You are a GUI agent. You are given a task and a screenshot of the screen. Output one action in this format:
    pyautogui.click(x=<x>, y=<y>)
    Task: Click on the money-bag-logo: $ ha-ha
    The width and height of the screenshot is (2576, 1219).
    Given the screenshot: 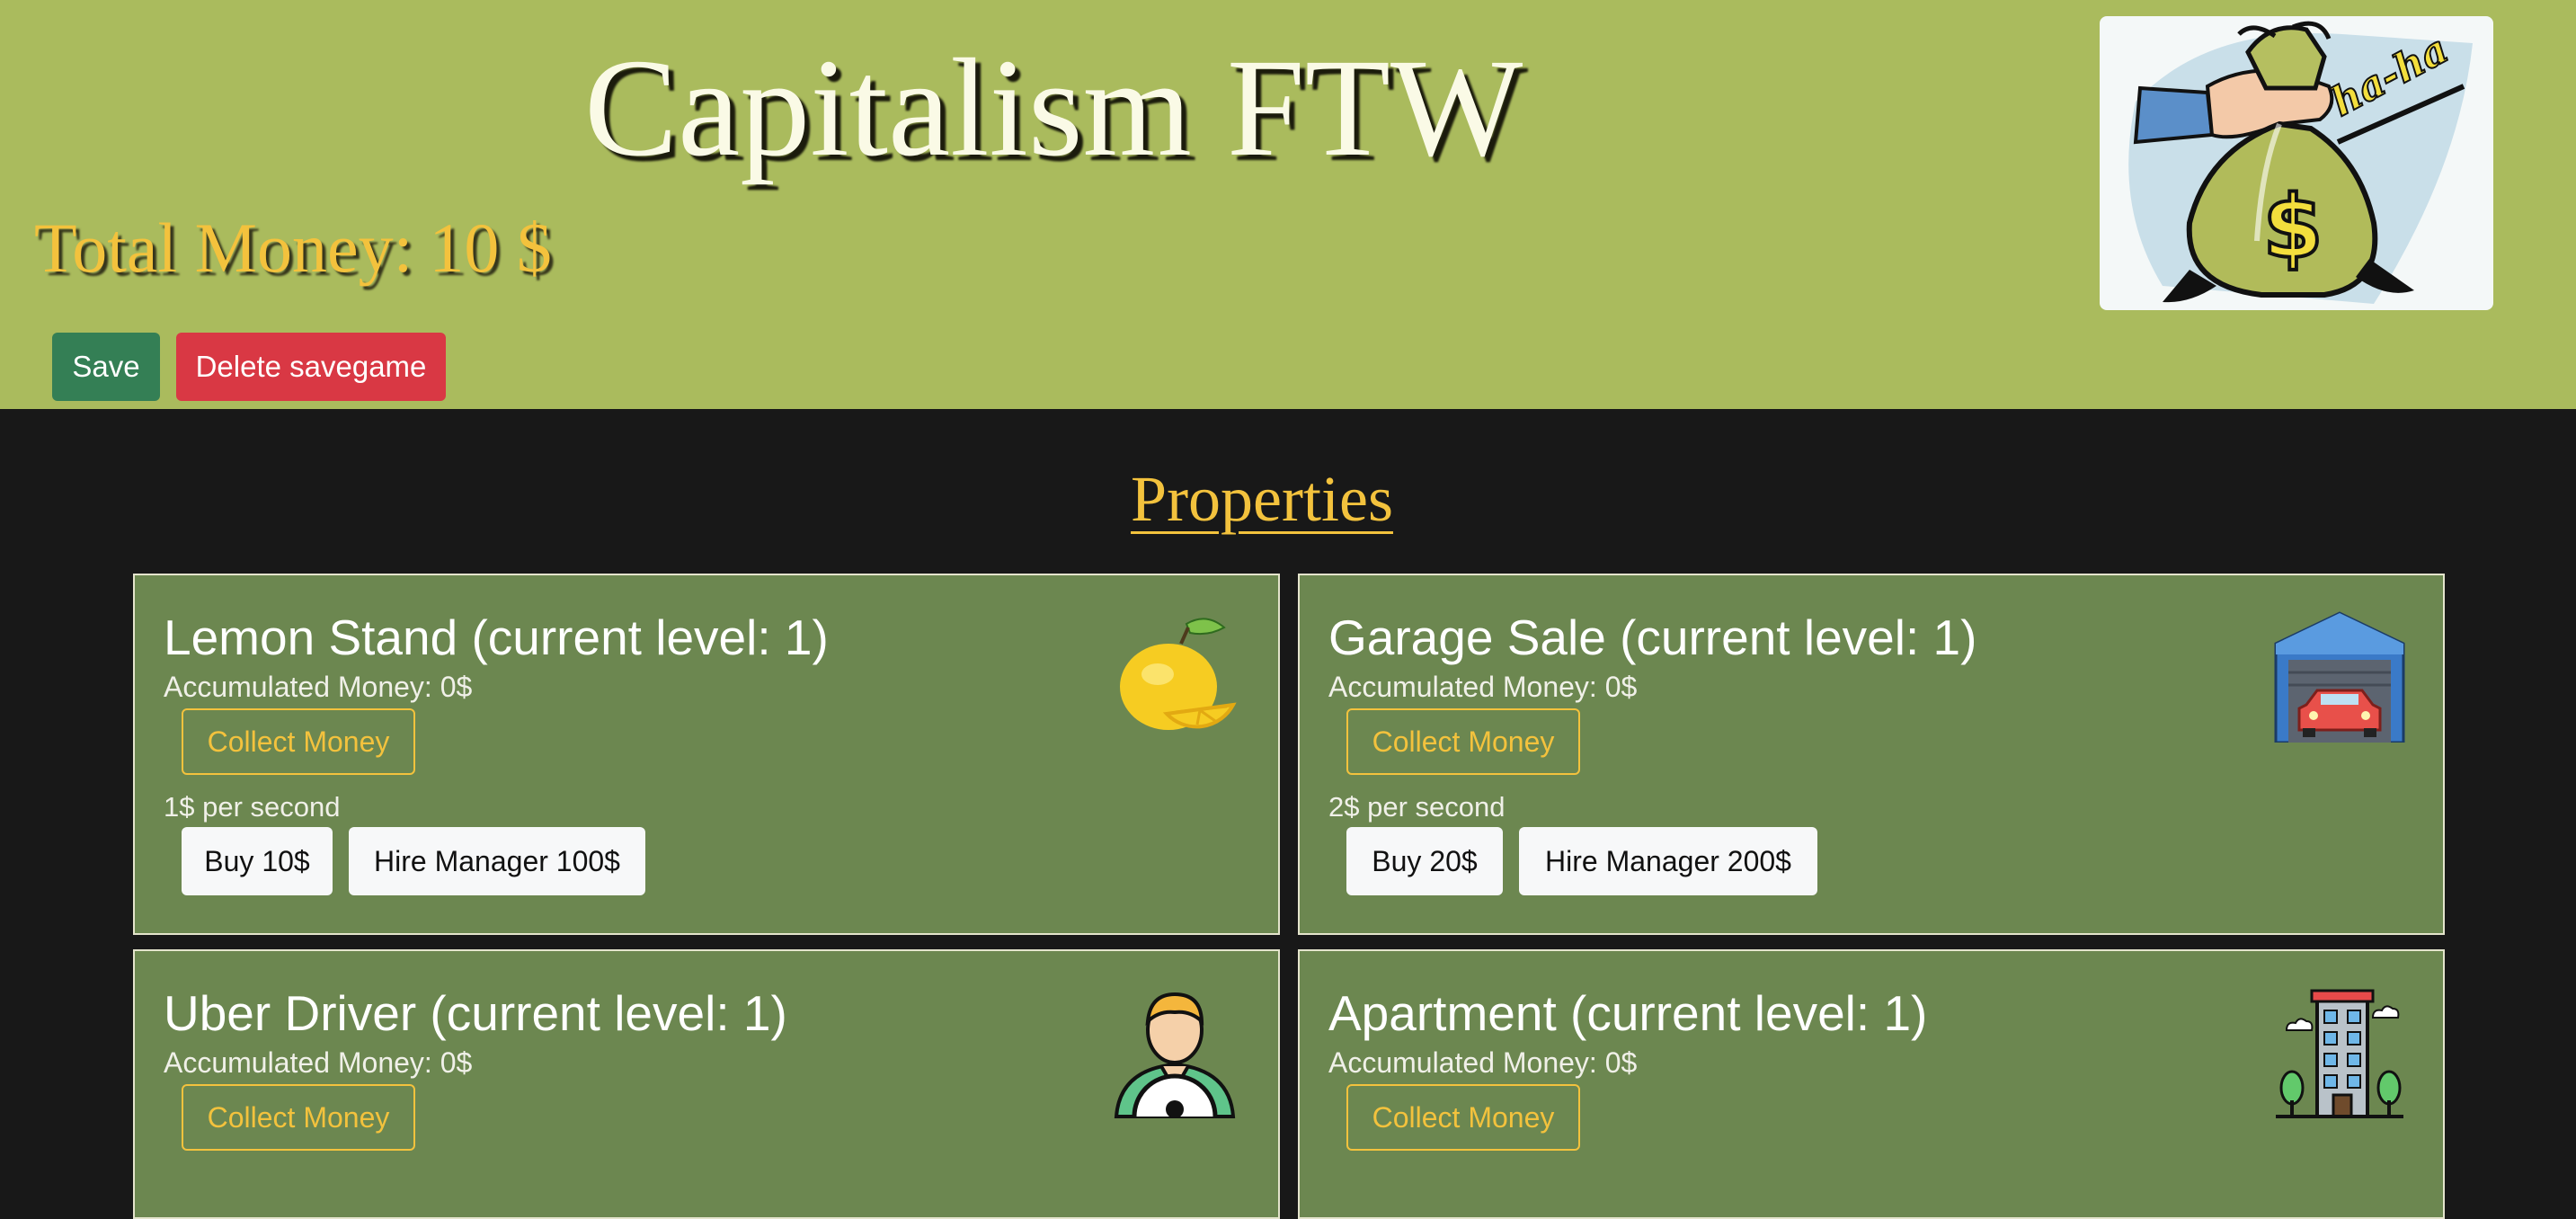 What is the action you would take?
    pyautogui.click(x=2296, y=163)
    